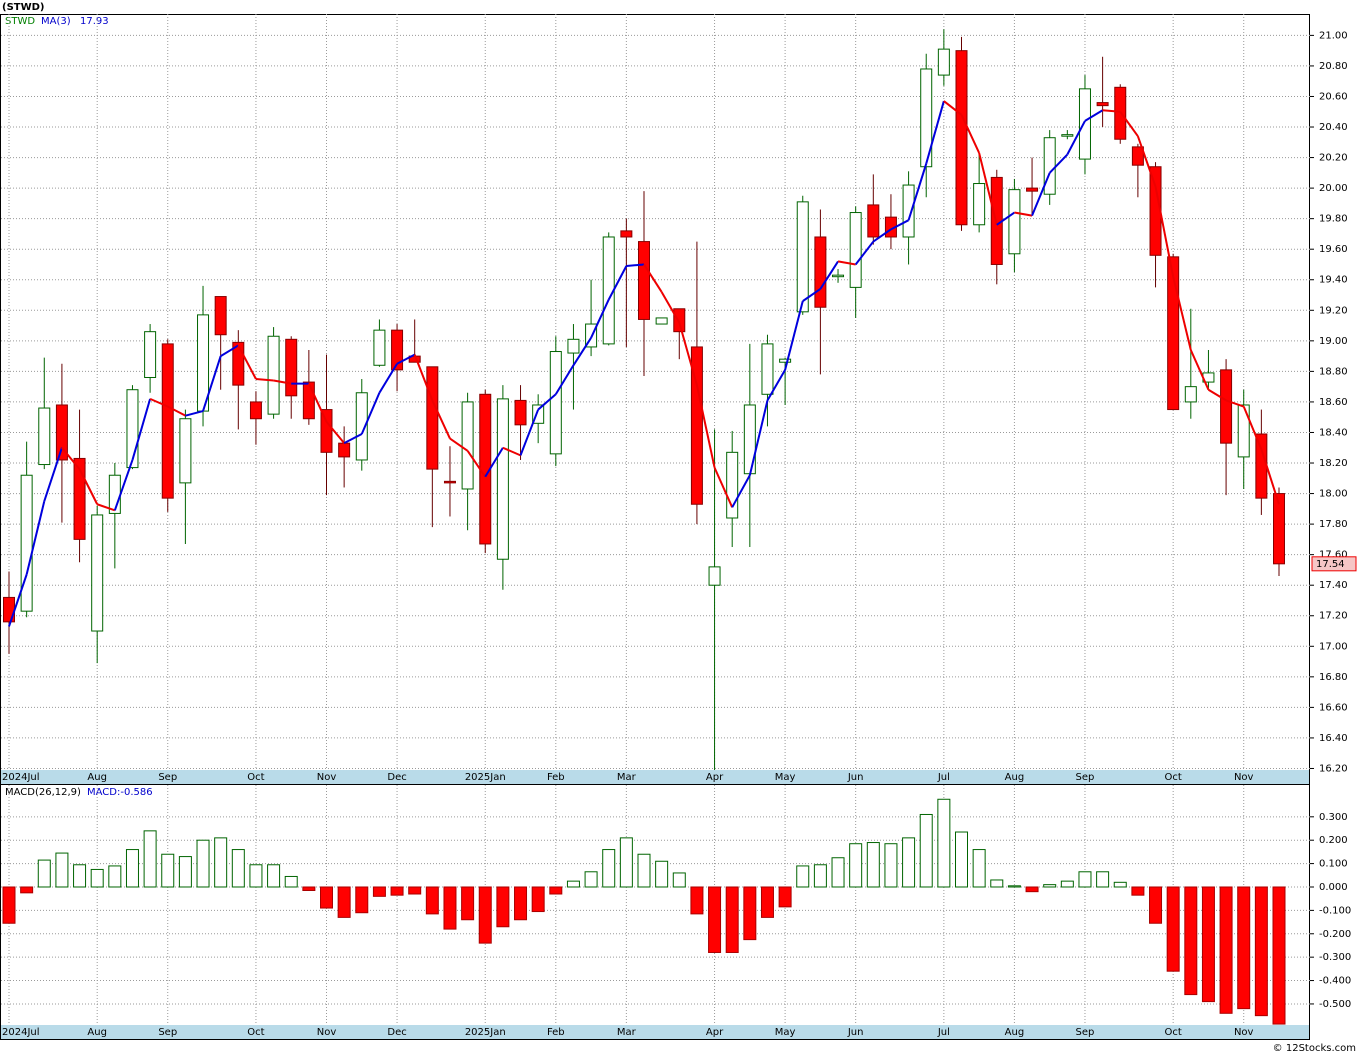 The height and width of the screenshot is (1056, 1360). Describe the element at coordinates (485, 777) in the screenshot. I see `x-tick-label: 2025Jan` at that location.